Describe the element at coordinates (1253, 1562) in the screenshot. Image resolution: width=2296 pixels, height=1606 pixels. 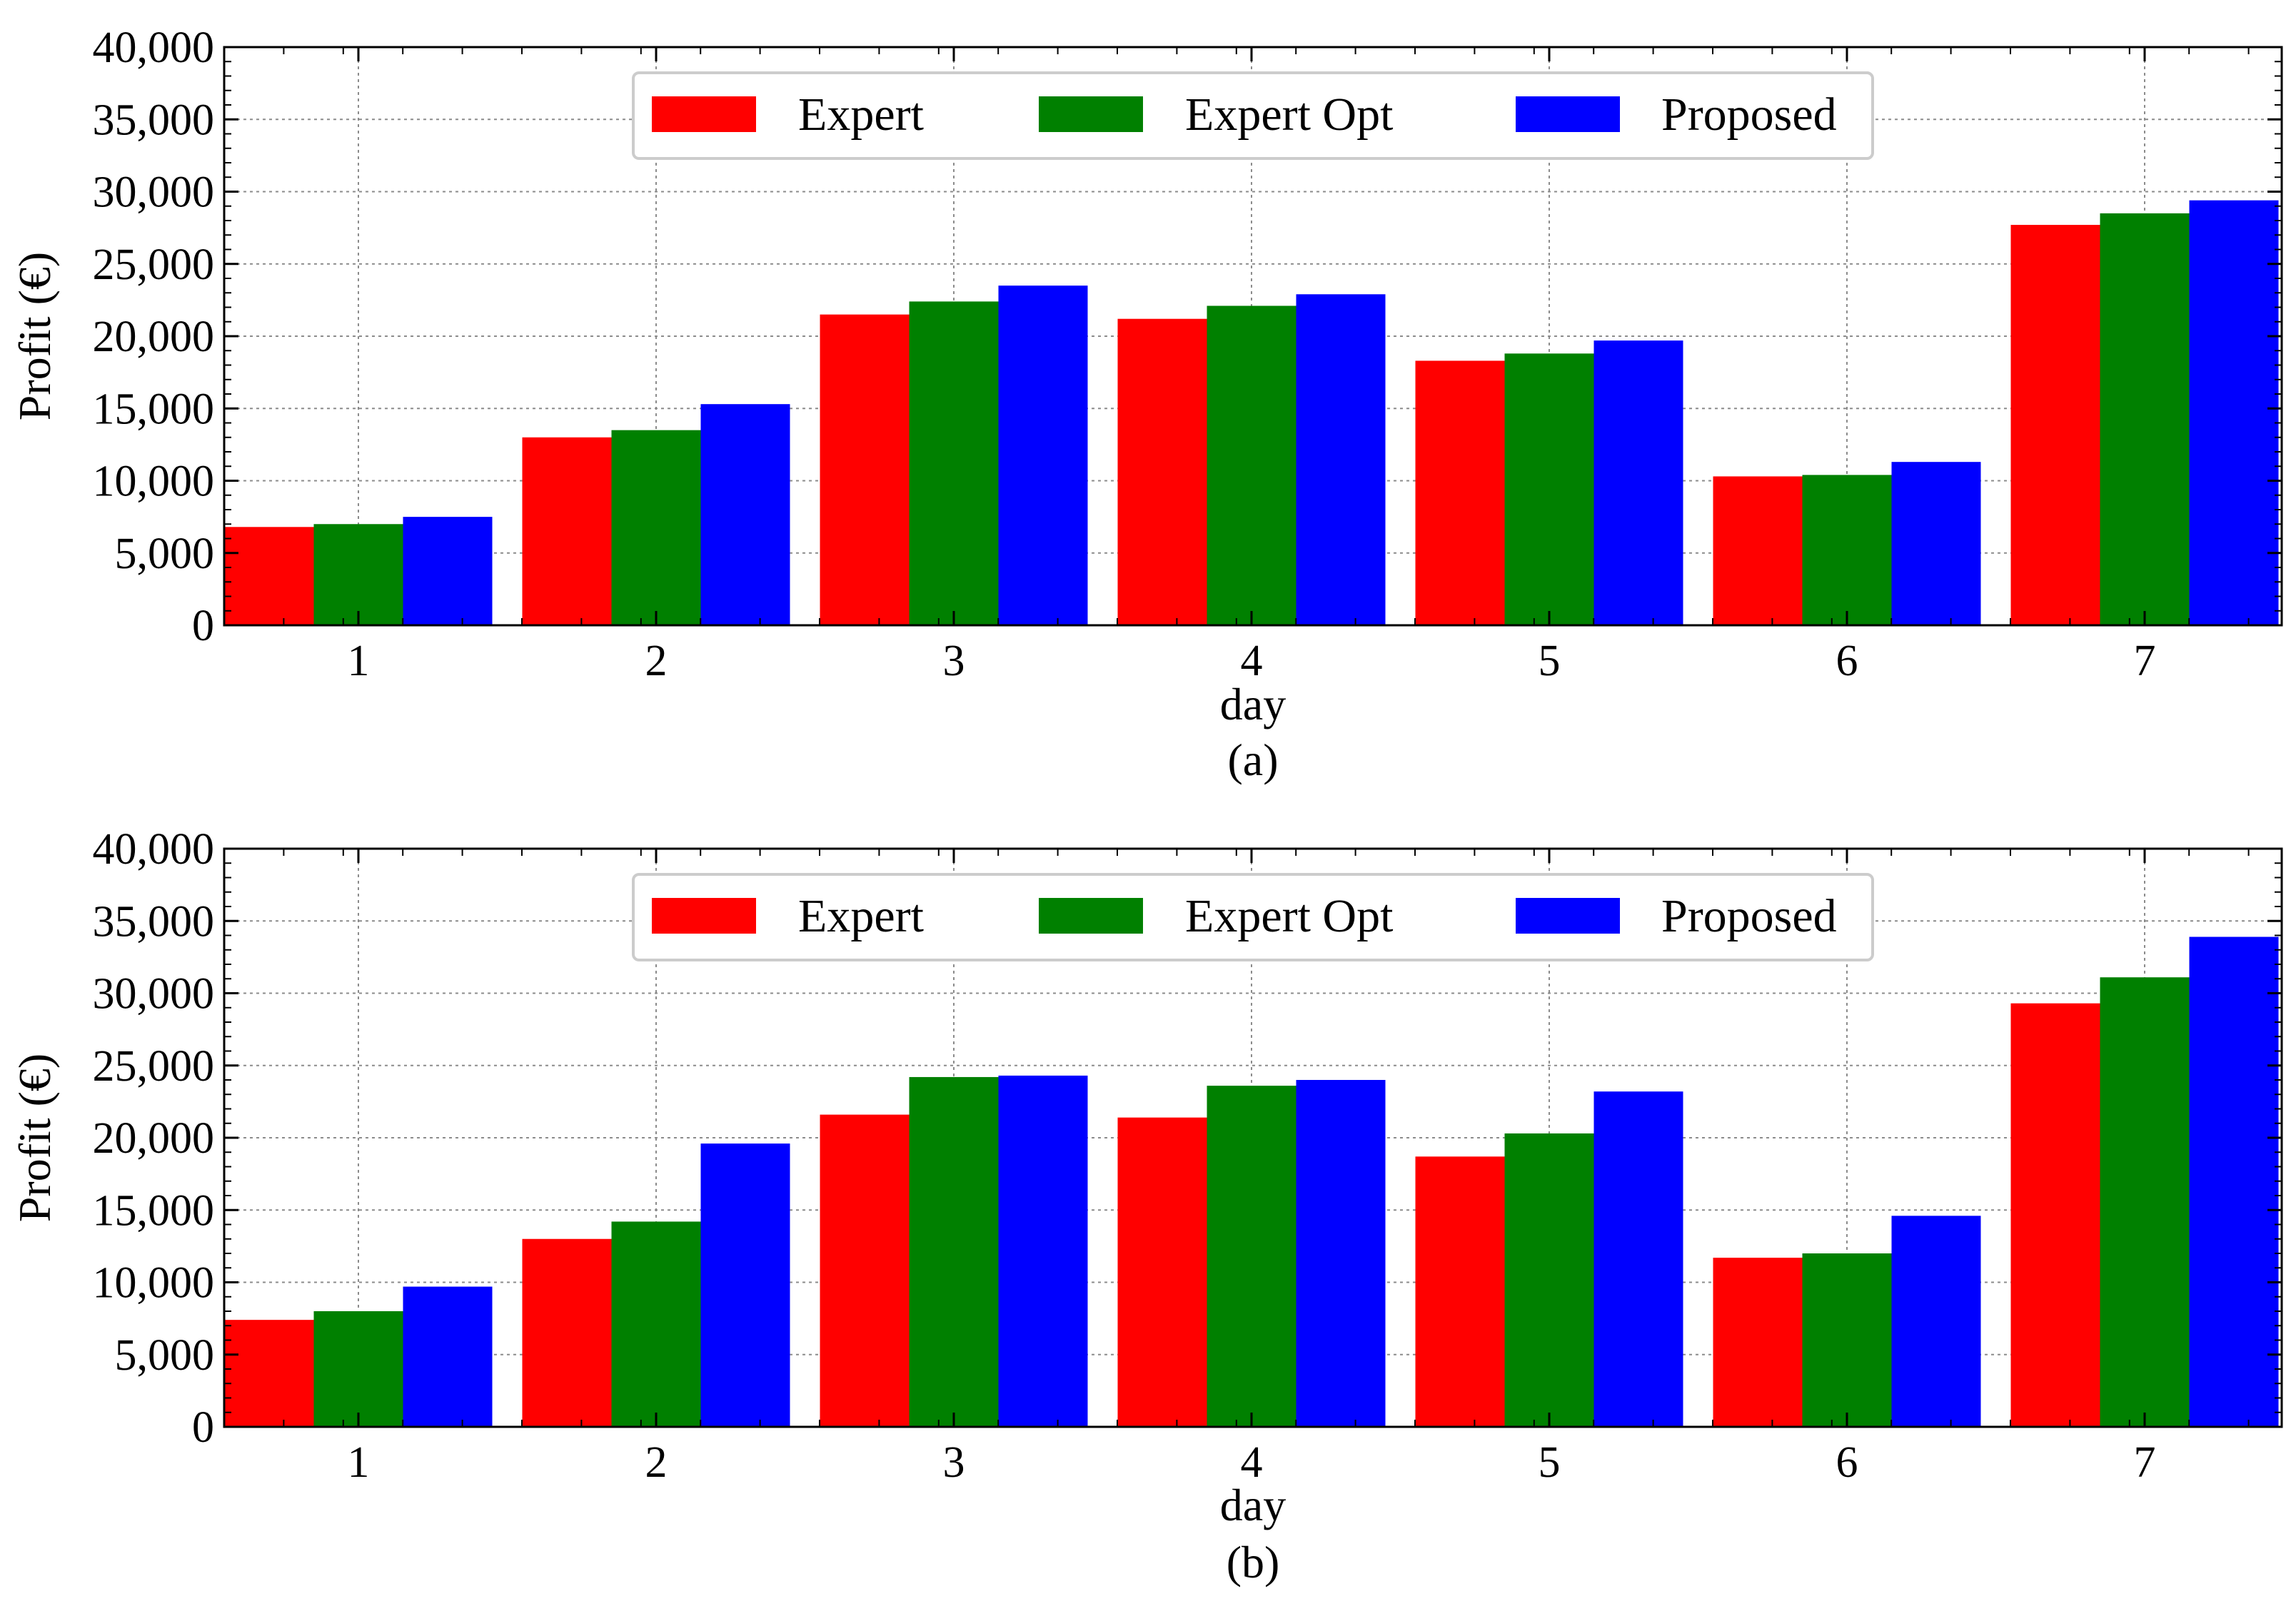
I see `panel-caption: (b)` at that location.